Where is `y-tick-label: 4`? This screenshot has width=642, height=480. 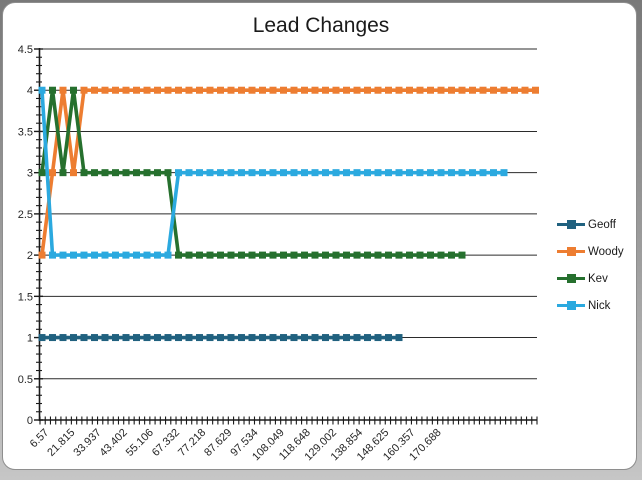 y-tick-label: 4 is located at coordinates (30, 91).